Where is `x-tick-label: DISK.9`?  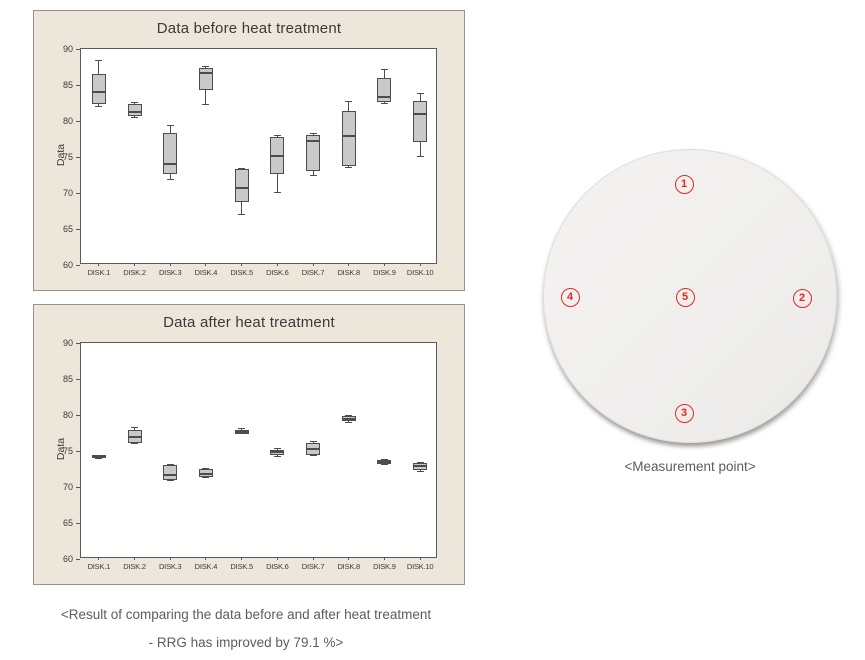 x-tick-label: DISK.9 is located at coordinates (384, 566).